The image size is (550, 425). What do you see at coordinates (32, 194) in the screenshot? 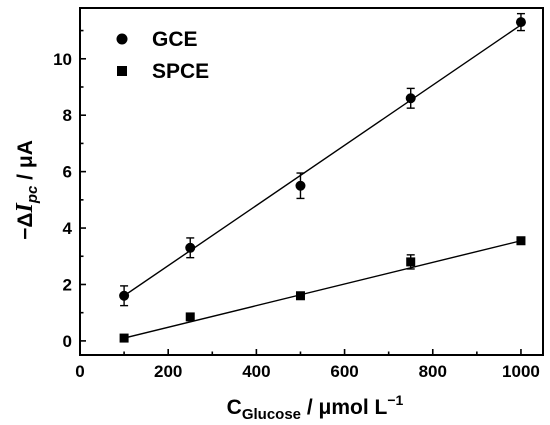
I see `y-axis-title-subscript: pc` at bounding box center [32, 194].